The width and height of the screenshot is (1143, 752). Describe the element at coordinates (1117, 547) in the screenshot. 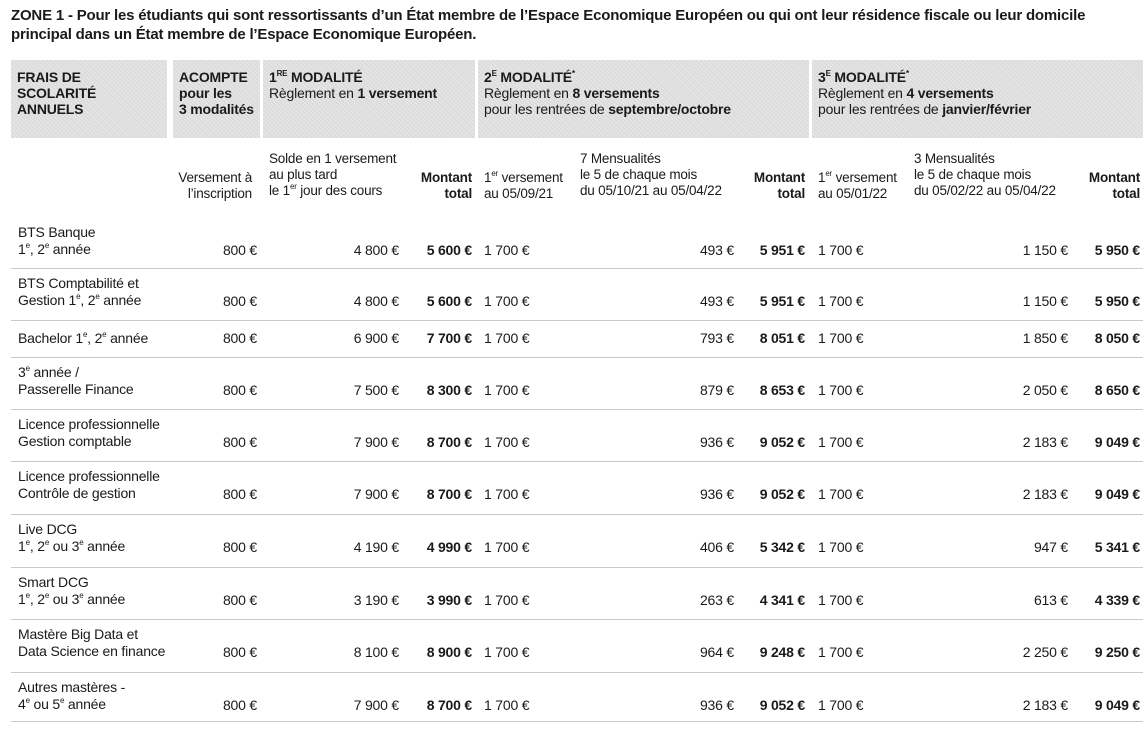

I see `cell-total3: 5 341 €` at that location.